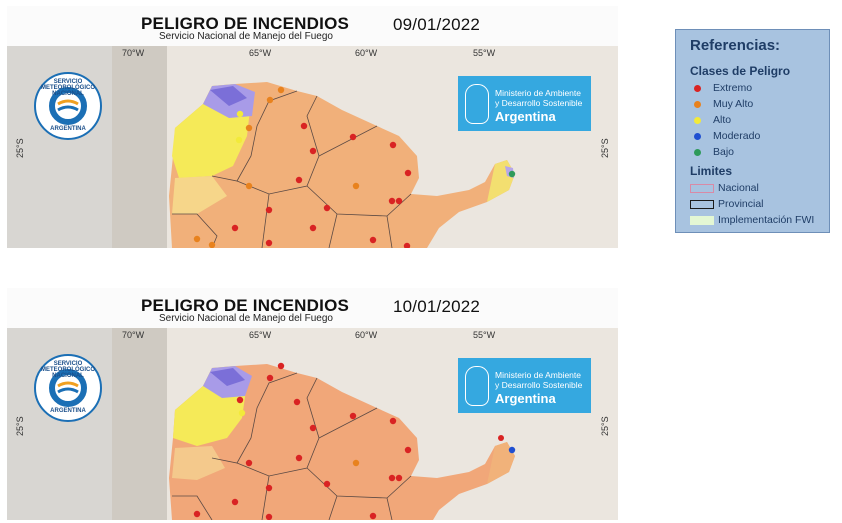 Image resolution: width=842 pixels, height=523 pixels. Describe the element at coordinates (697, 104) in the screenshot. I see `orange-dot-icon` at that location.